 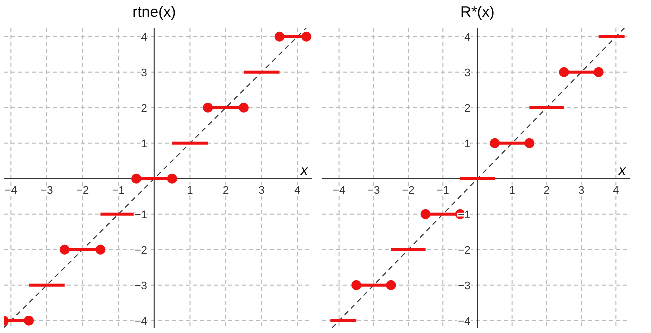 What do you see at coordinates (477, 12) in the screenshot?
I see `chart-title: R*(x)` at bounding box center [477, 12].